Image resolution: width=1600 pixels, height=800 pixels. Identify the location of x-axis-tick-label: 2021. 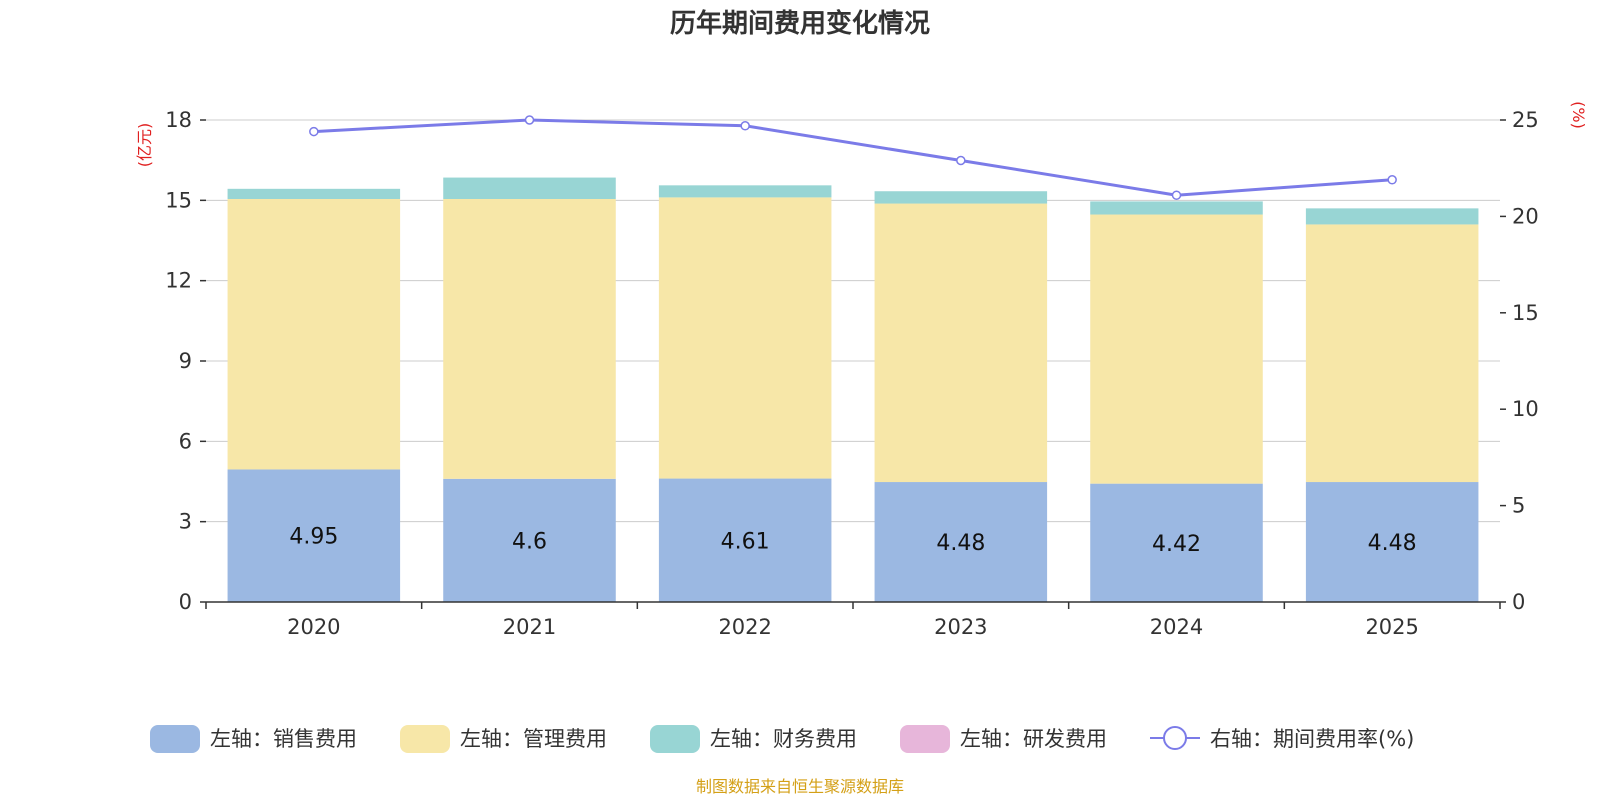
(529, 627).